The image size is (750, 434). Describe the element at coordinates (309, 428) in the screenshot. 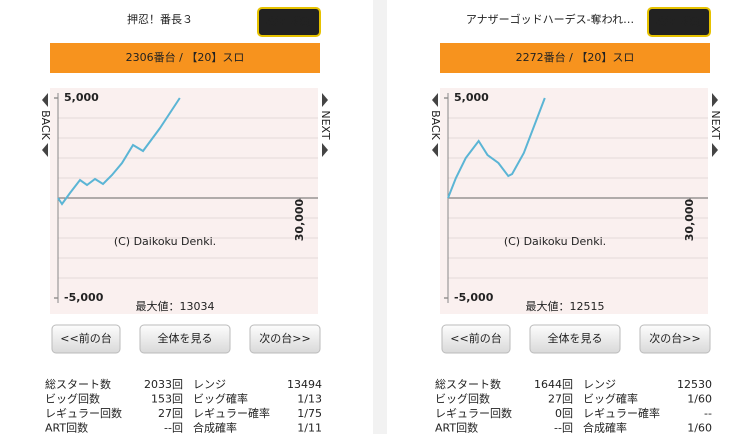

I see `stat-cell: 1/11` at that location.